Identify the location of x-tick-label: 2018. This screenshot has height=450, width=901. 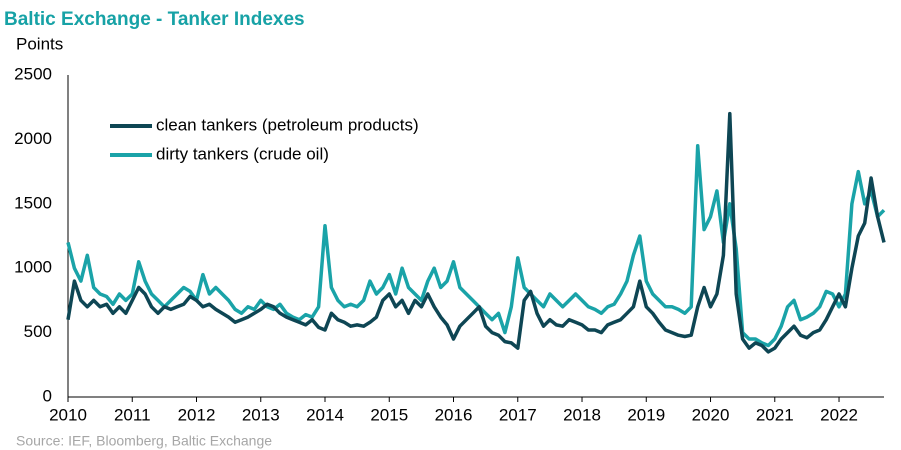
(582, 414).